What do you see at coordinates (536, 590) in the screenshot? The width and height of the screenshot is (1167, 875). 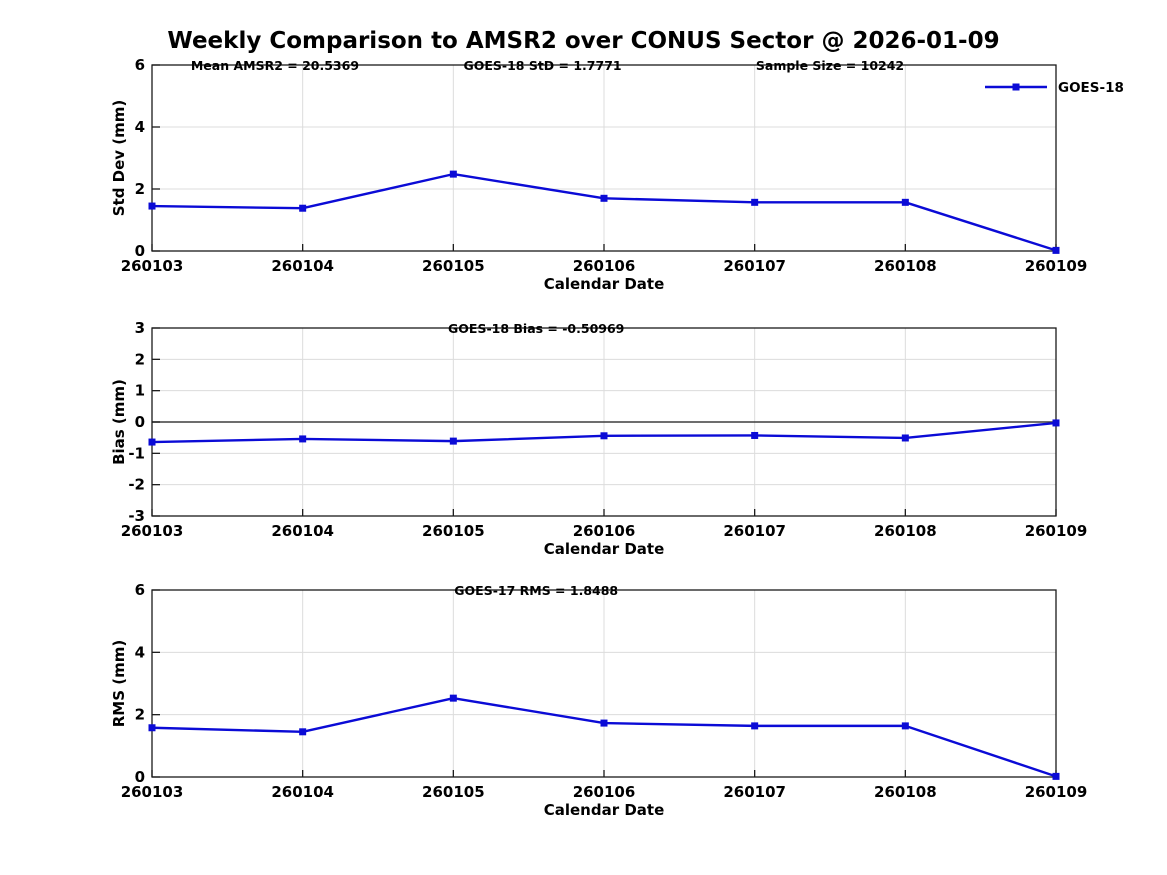 I see `annotation-label: GOES-17 RMS = 1.8488` at bounding box center [536, 590].